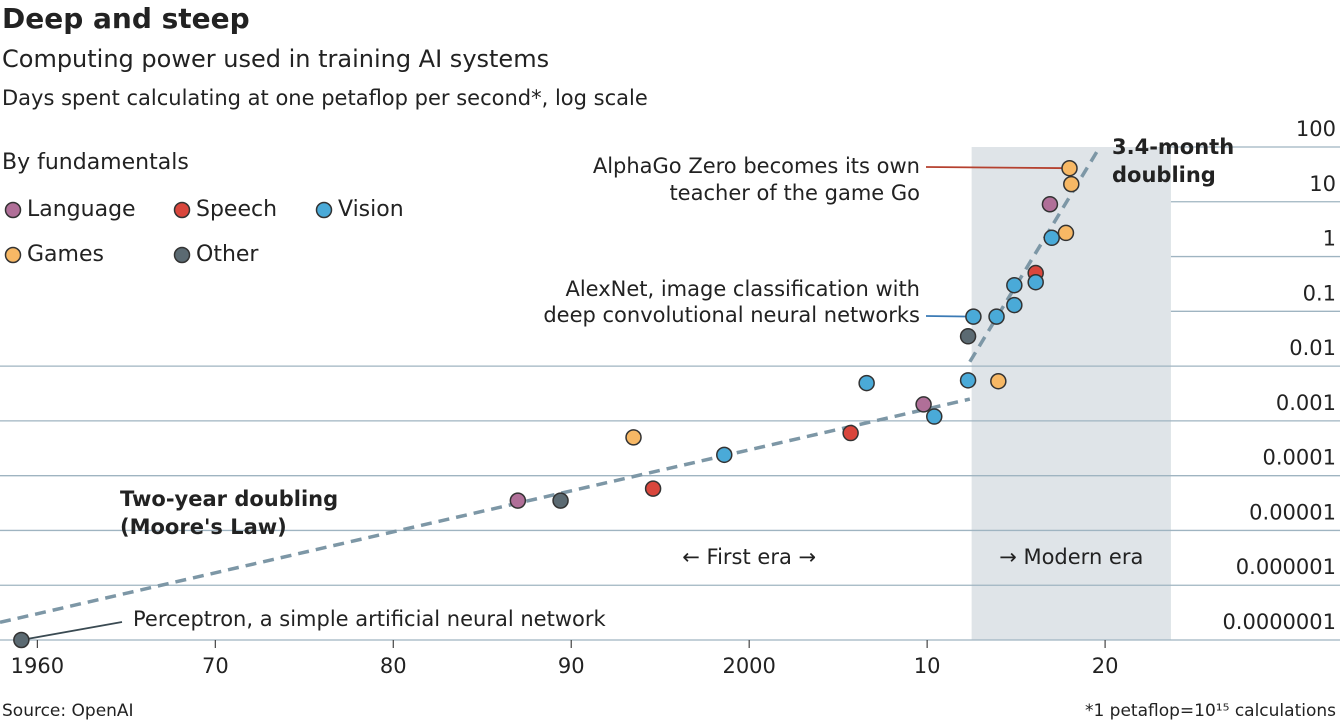 Image resolution: width=1340 pixels, height=727 pixels. Describe the element at coordinates (1071, 557) in the screenshot. I see `era-label: → Modern era` at that location.